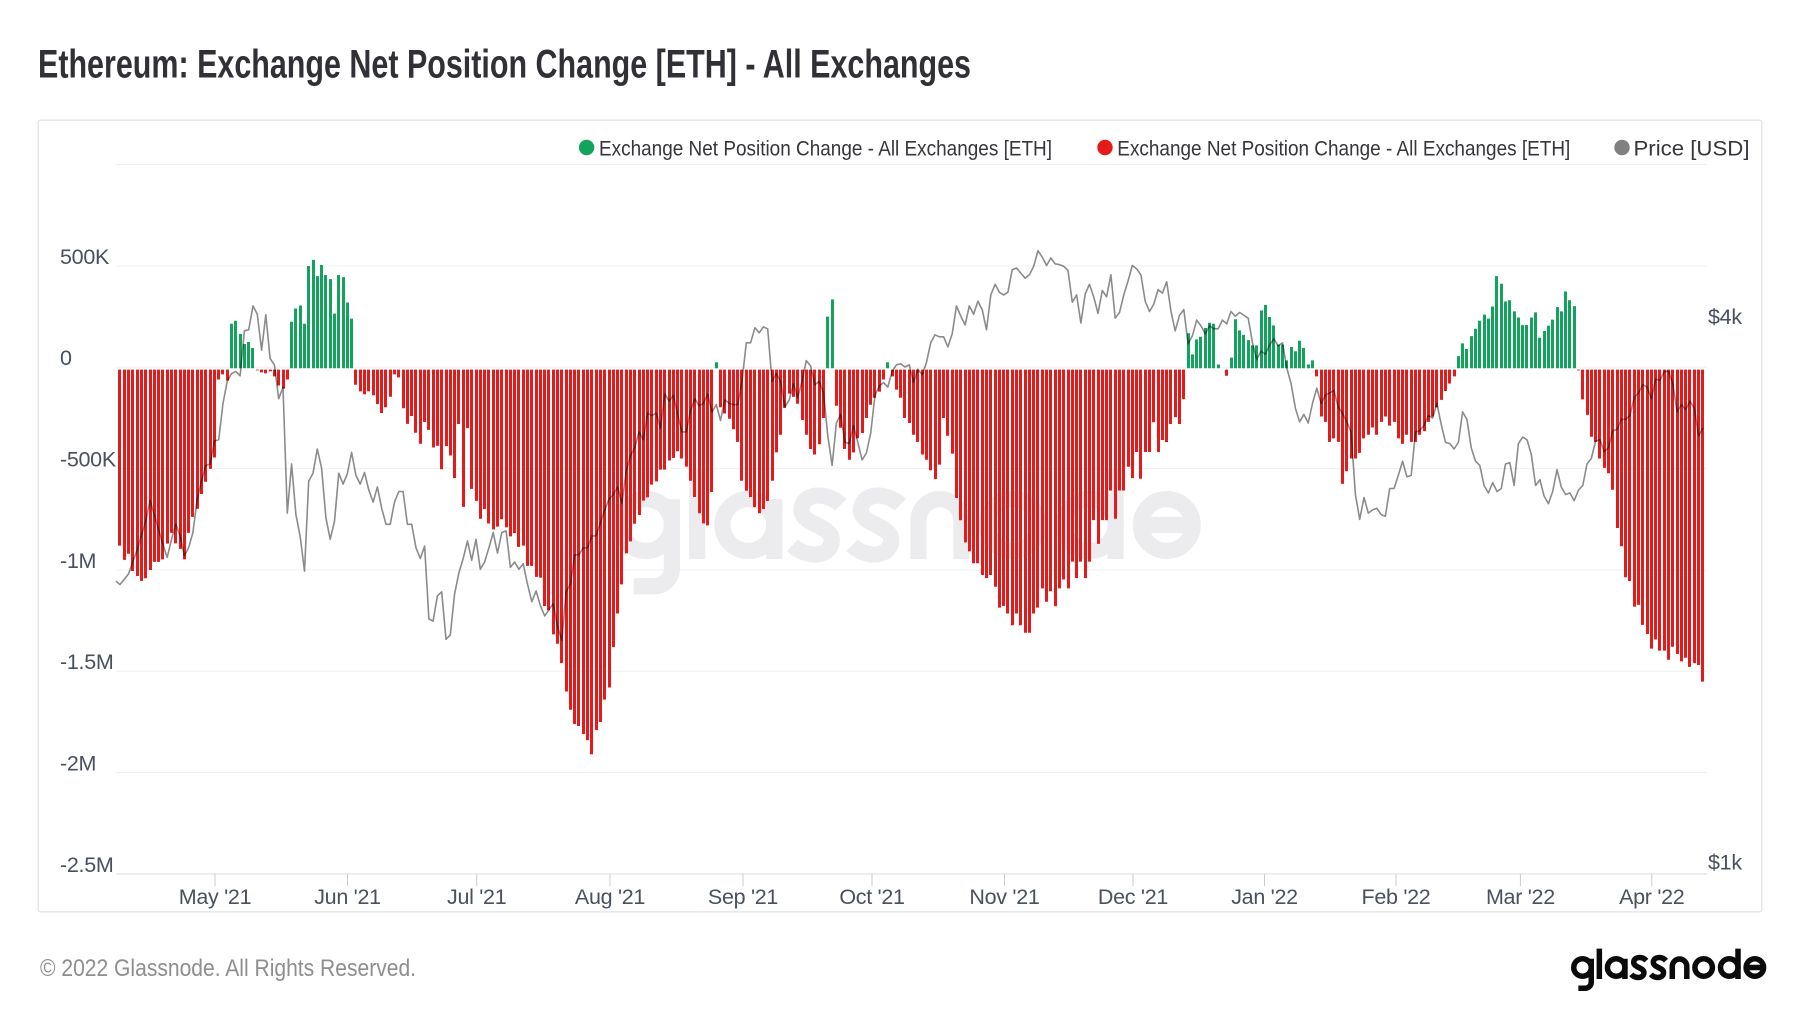 The height and width of the screenshot is (1013, 1800). Describe the element at coordinates (476, 897) in the screenshot. I see `svg-text: Jul '21` at that location.